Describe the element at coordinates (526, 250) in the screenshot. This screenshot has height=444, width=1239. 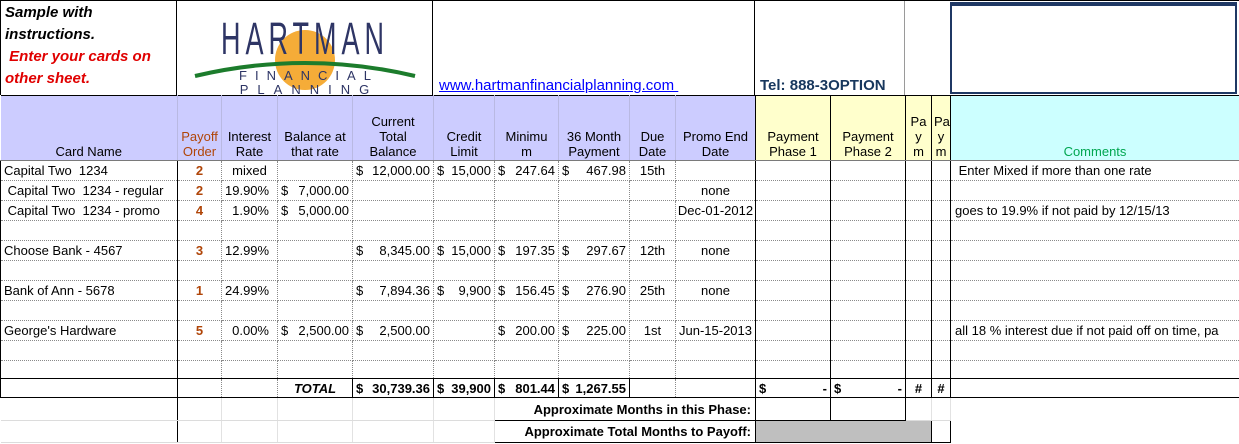
I see `cell-minimum: $197.35` at that location.